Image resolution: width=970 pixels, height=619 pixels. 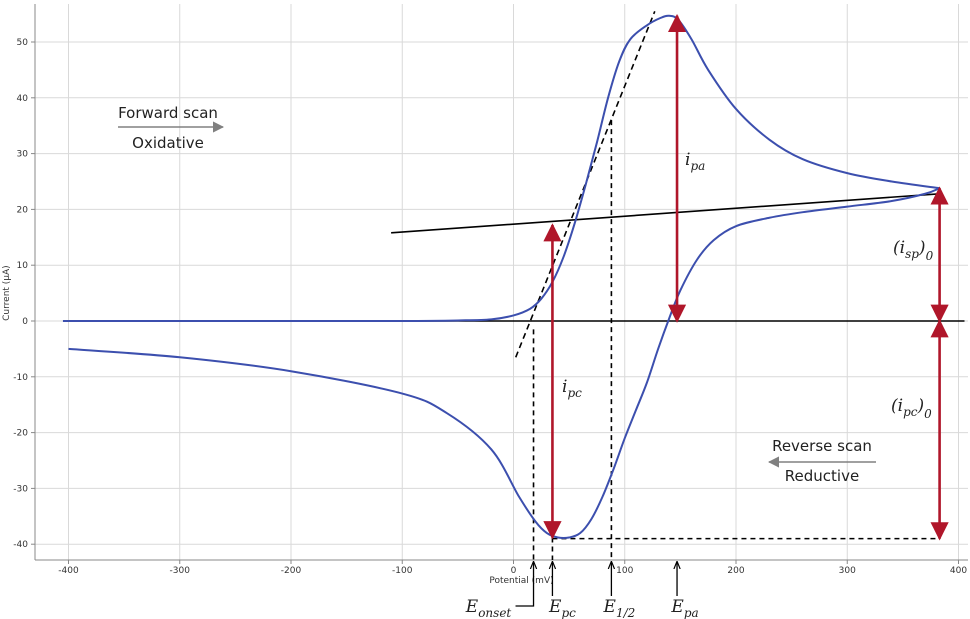 What do you see at coordinates (619, 608) in the screenshot?
I see `e-half-label: E1/2` at bounding box center [619, 608].